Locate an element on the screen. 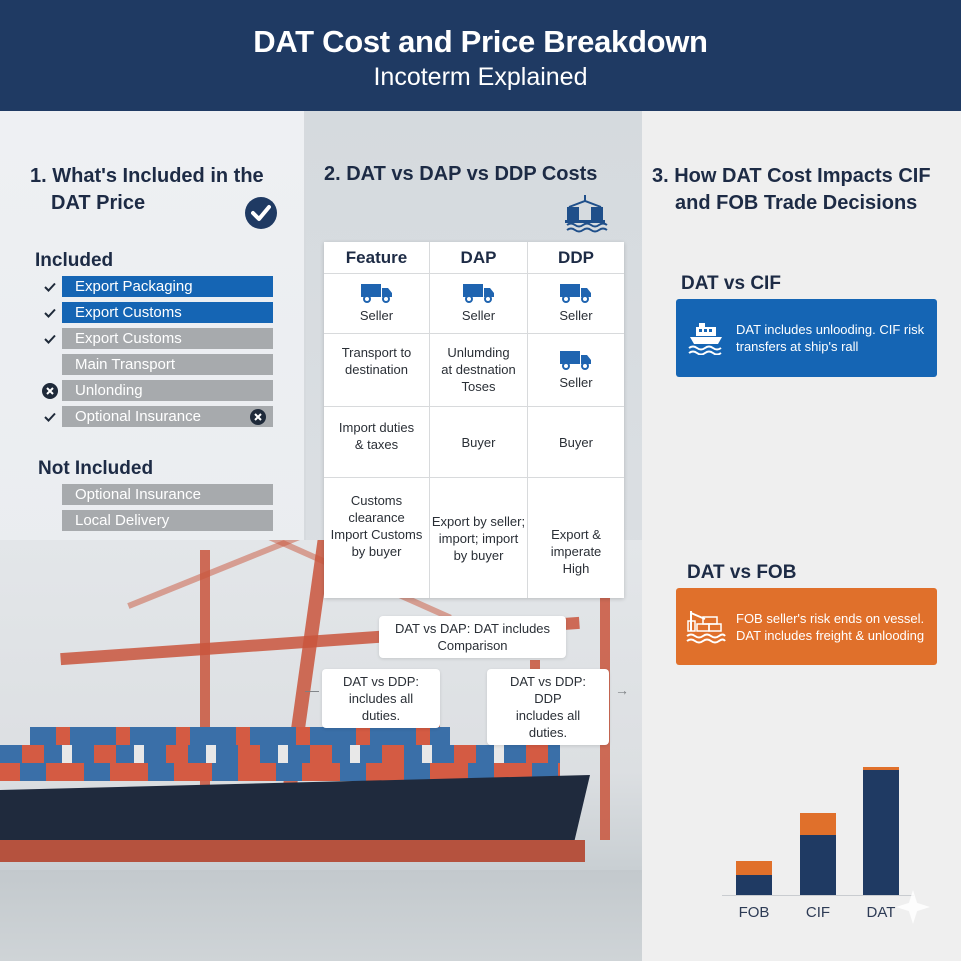 Image resolution: width=961 pixels, height=961 pixels. dap-comparison-note: DAT vs DAP: DAT includes Comparison is located at coordinates (472, 637).